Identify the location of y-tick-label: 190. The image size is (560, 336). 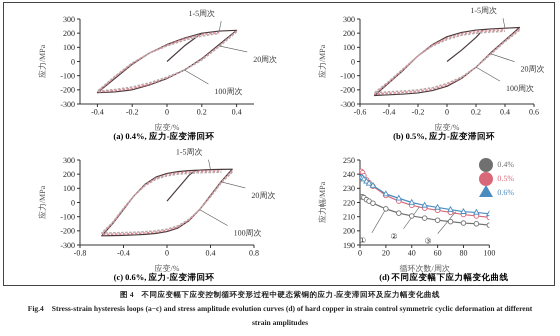
(349, 245).